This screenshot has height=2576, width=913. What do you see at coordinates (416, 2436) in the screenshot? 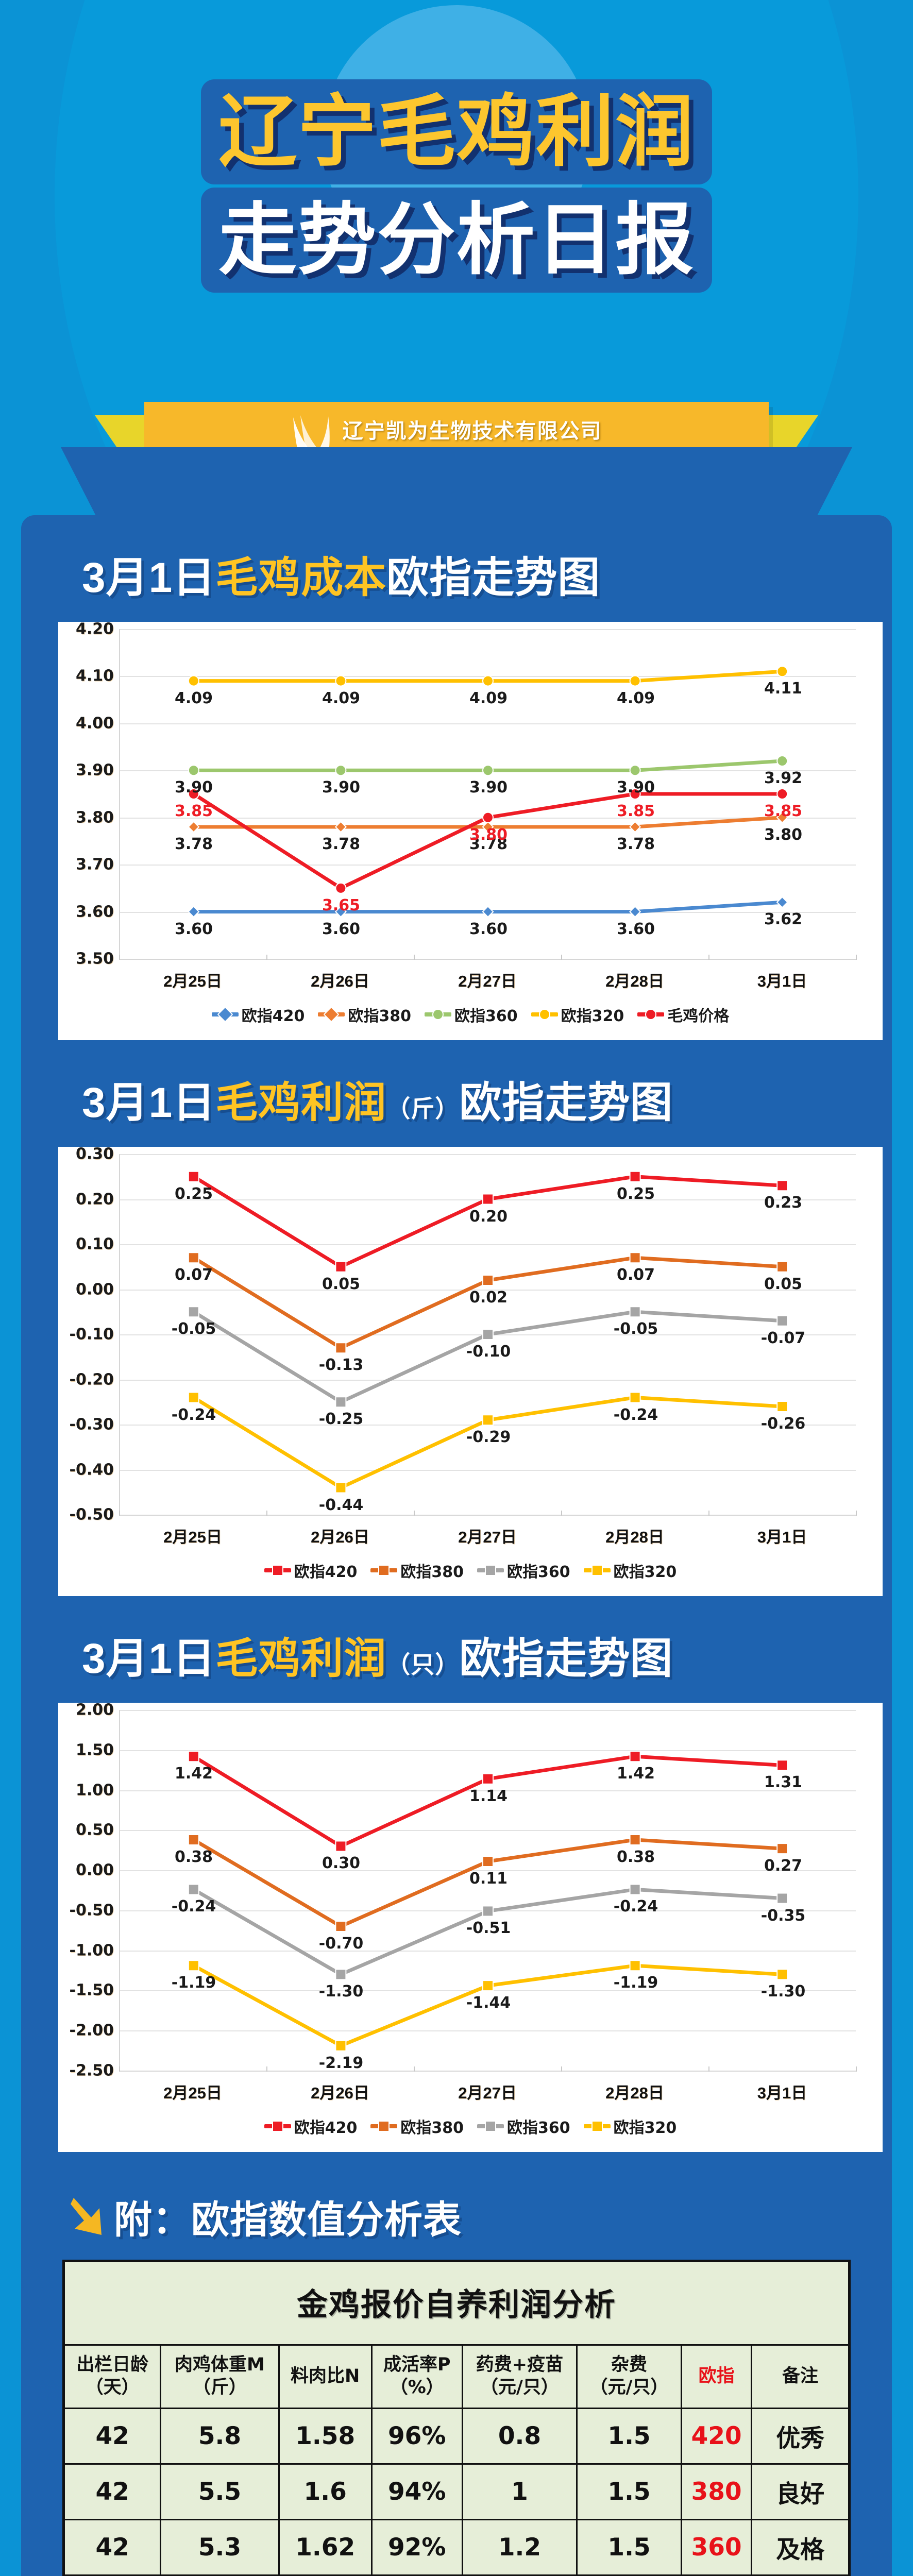
I see `table-cell-r0c3: 96%` at bounding box center [416, 2436].